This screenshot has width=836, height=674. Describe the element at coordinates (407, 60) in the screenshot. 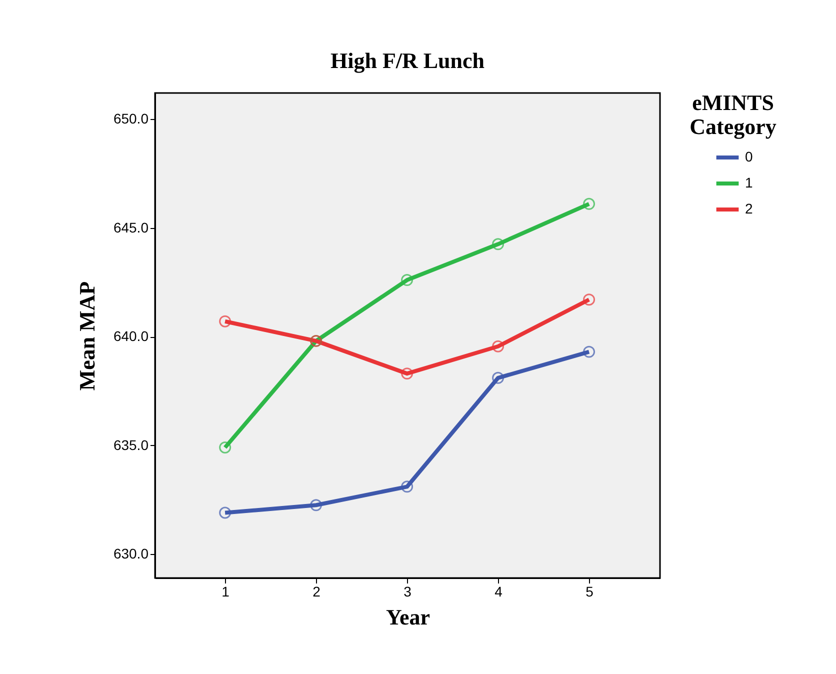

I see `chart-title: High F/R Lunch` at that location.